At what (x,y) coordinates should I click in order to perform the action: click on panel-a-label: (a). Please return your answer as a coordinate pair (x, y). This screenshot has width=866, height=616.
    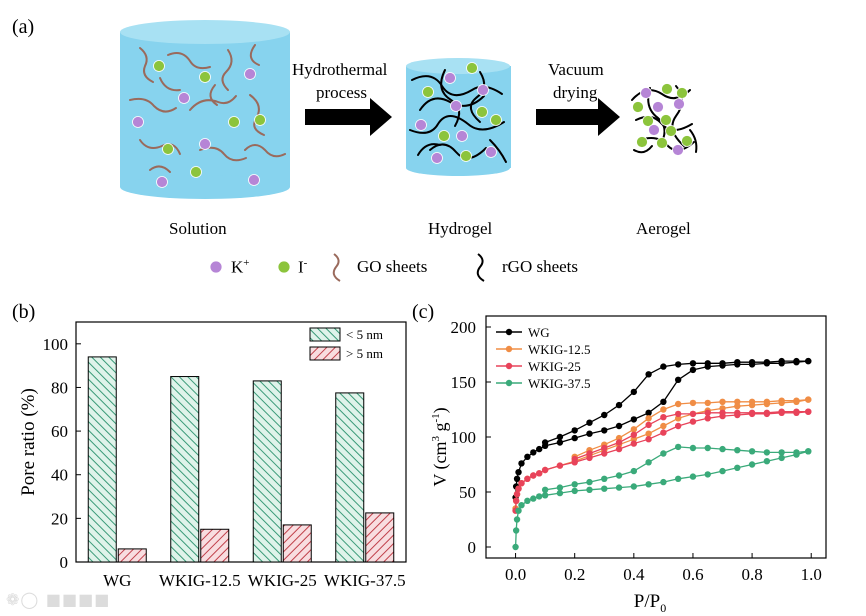
    Looking at the image, I should click on (23, 27).